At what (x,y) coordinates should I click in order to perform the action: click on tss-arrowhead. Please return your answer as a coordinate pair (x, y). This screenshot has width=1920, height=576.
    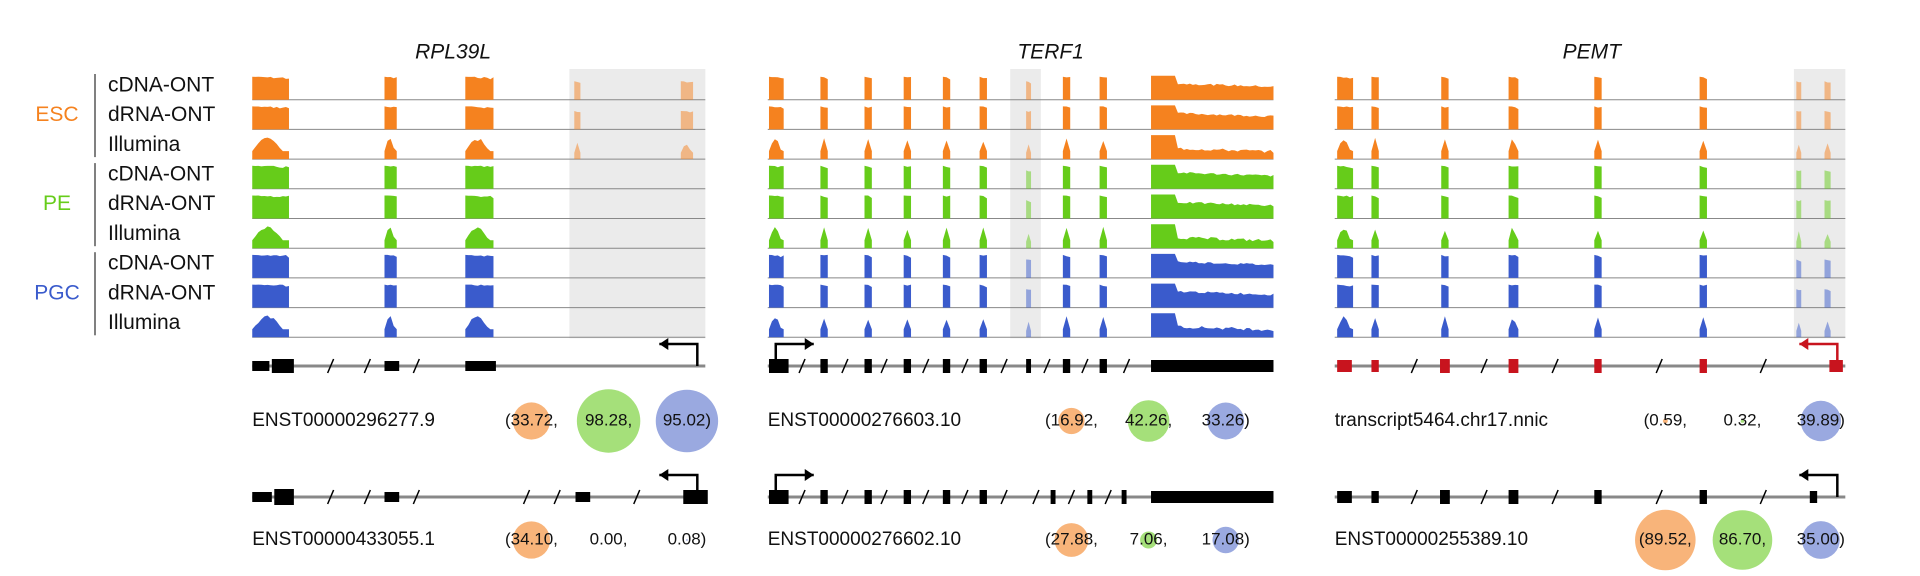
    Looking at the image, I should click on (809, 475).